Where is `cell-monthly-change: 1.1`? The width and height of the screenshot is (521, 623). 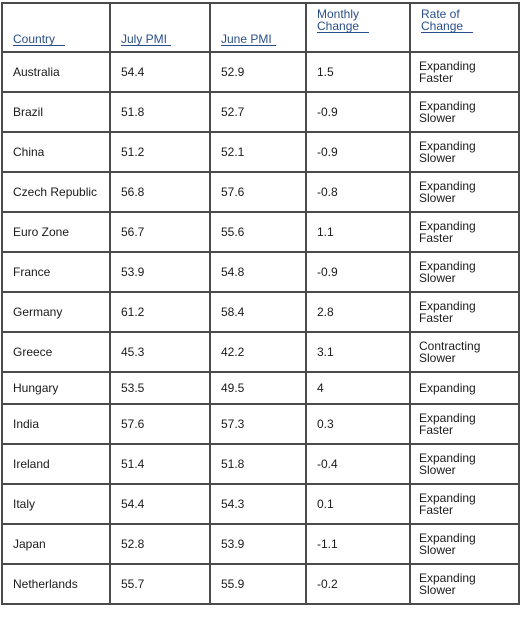 cell-monthly-change: 1.1 is located at coordinates (358, 232).